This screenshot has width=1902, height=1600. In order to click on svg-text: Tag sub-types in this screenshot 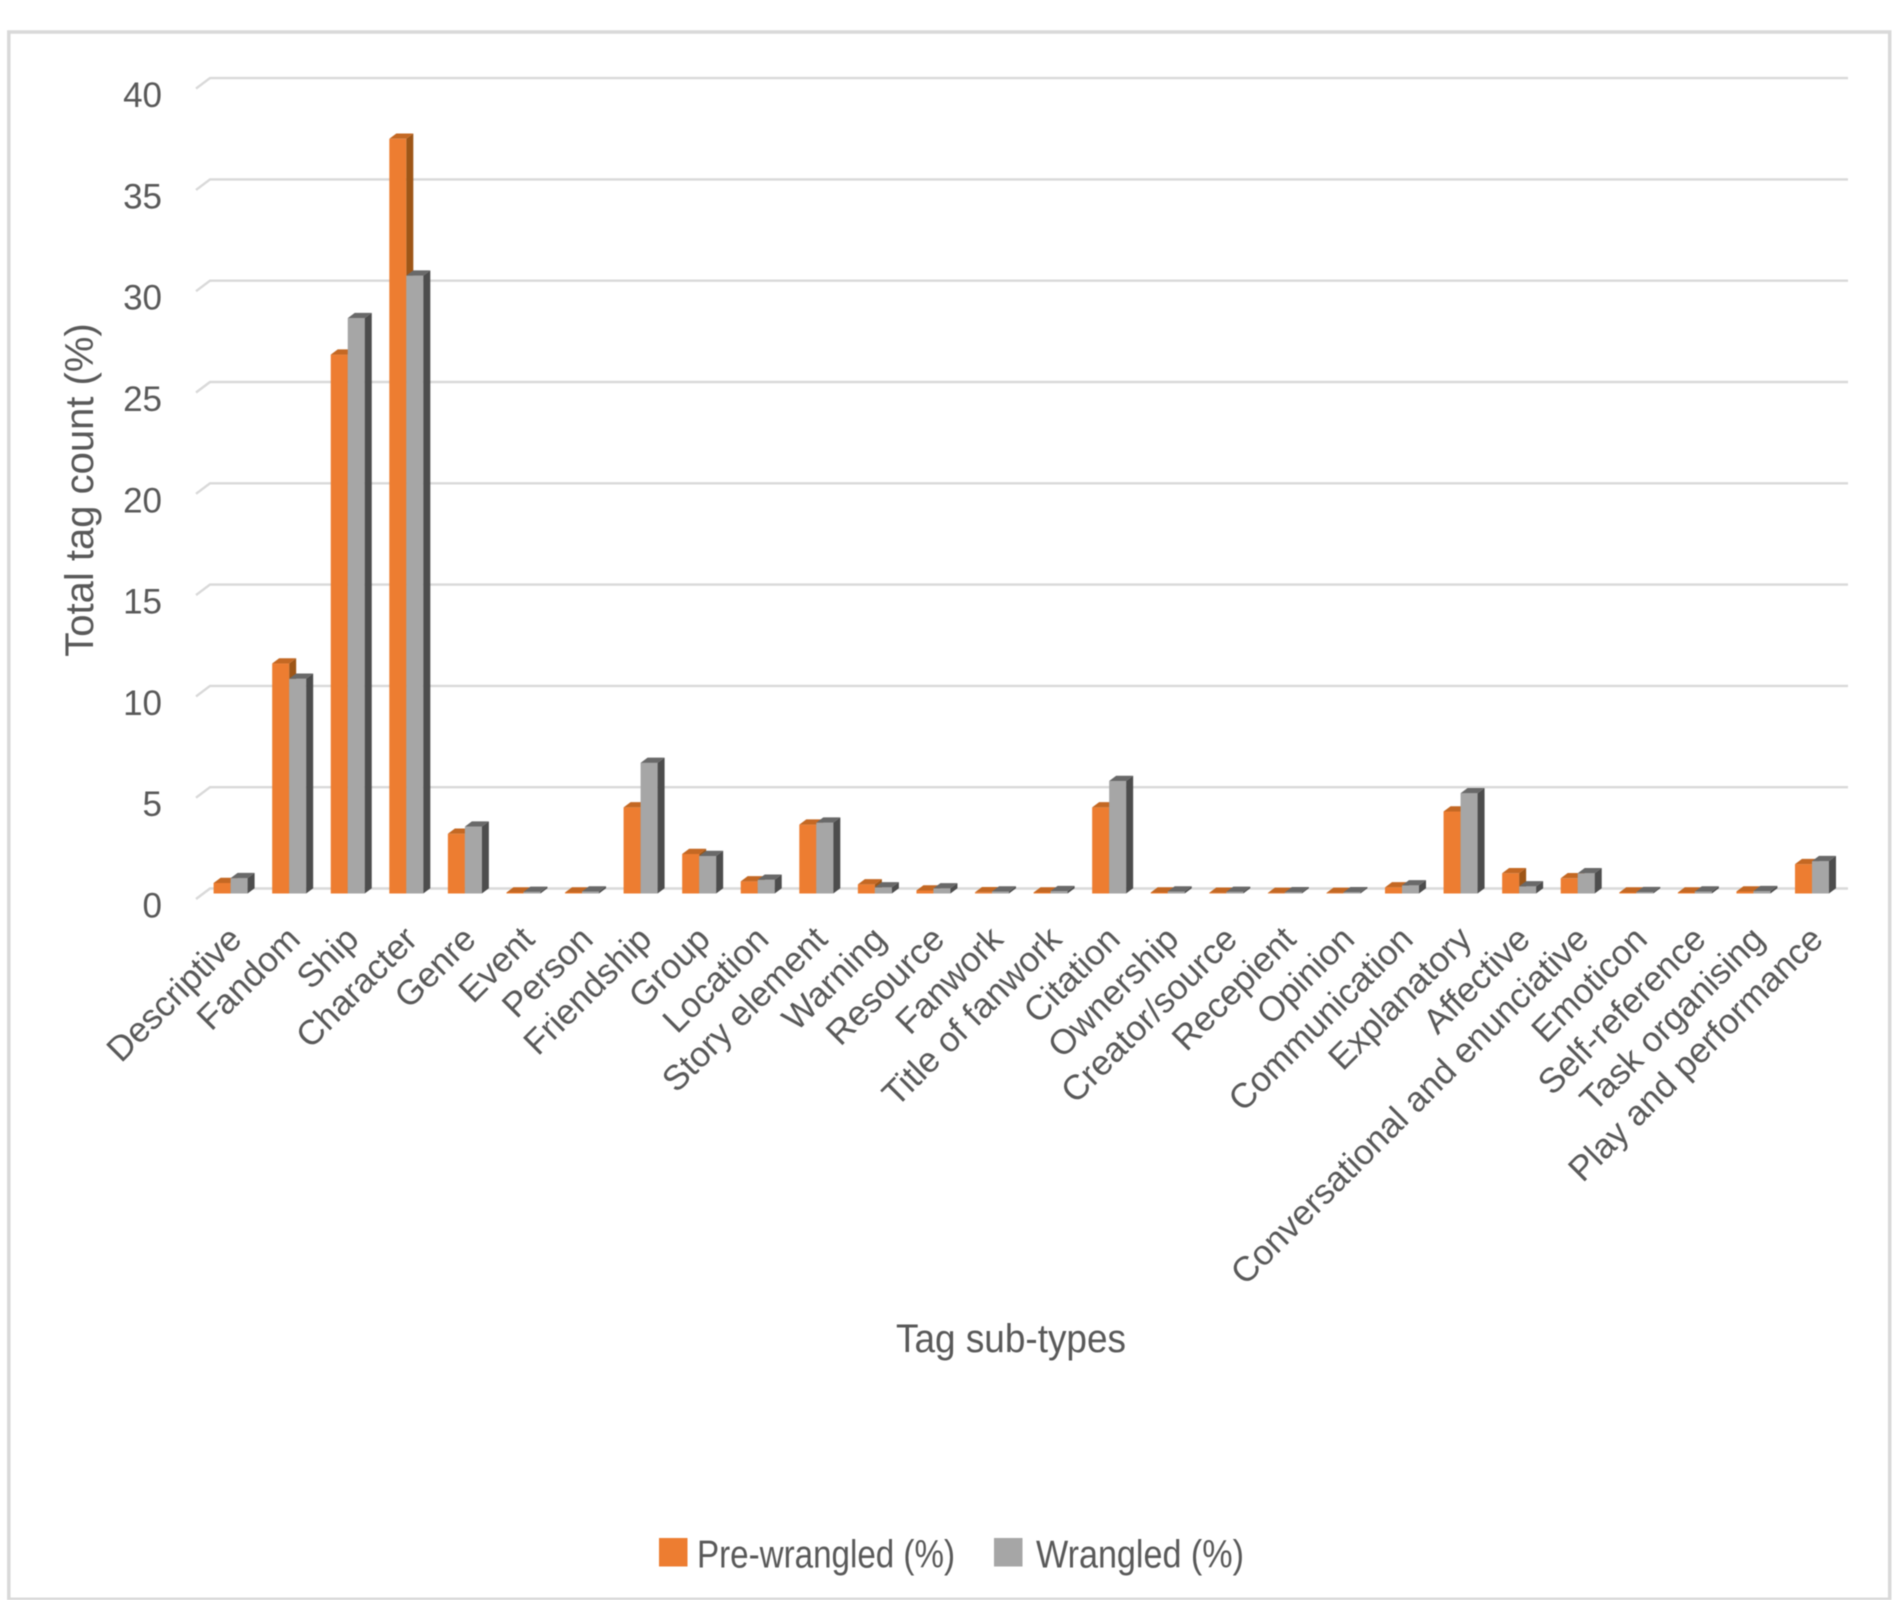, I will do `click(1011, 1339)`.